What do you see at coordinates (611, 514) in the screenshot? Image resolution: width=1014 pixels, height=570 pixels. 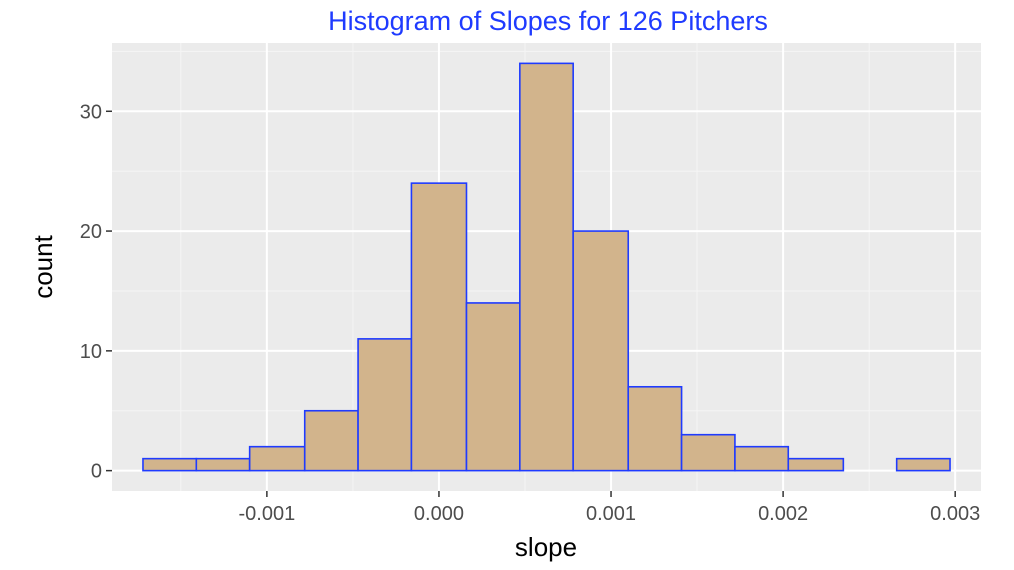 I see `x-tick-label: 0.001` at bounding box center [611, 514].